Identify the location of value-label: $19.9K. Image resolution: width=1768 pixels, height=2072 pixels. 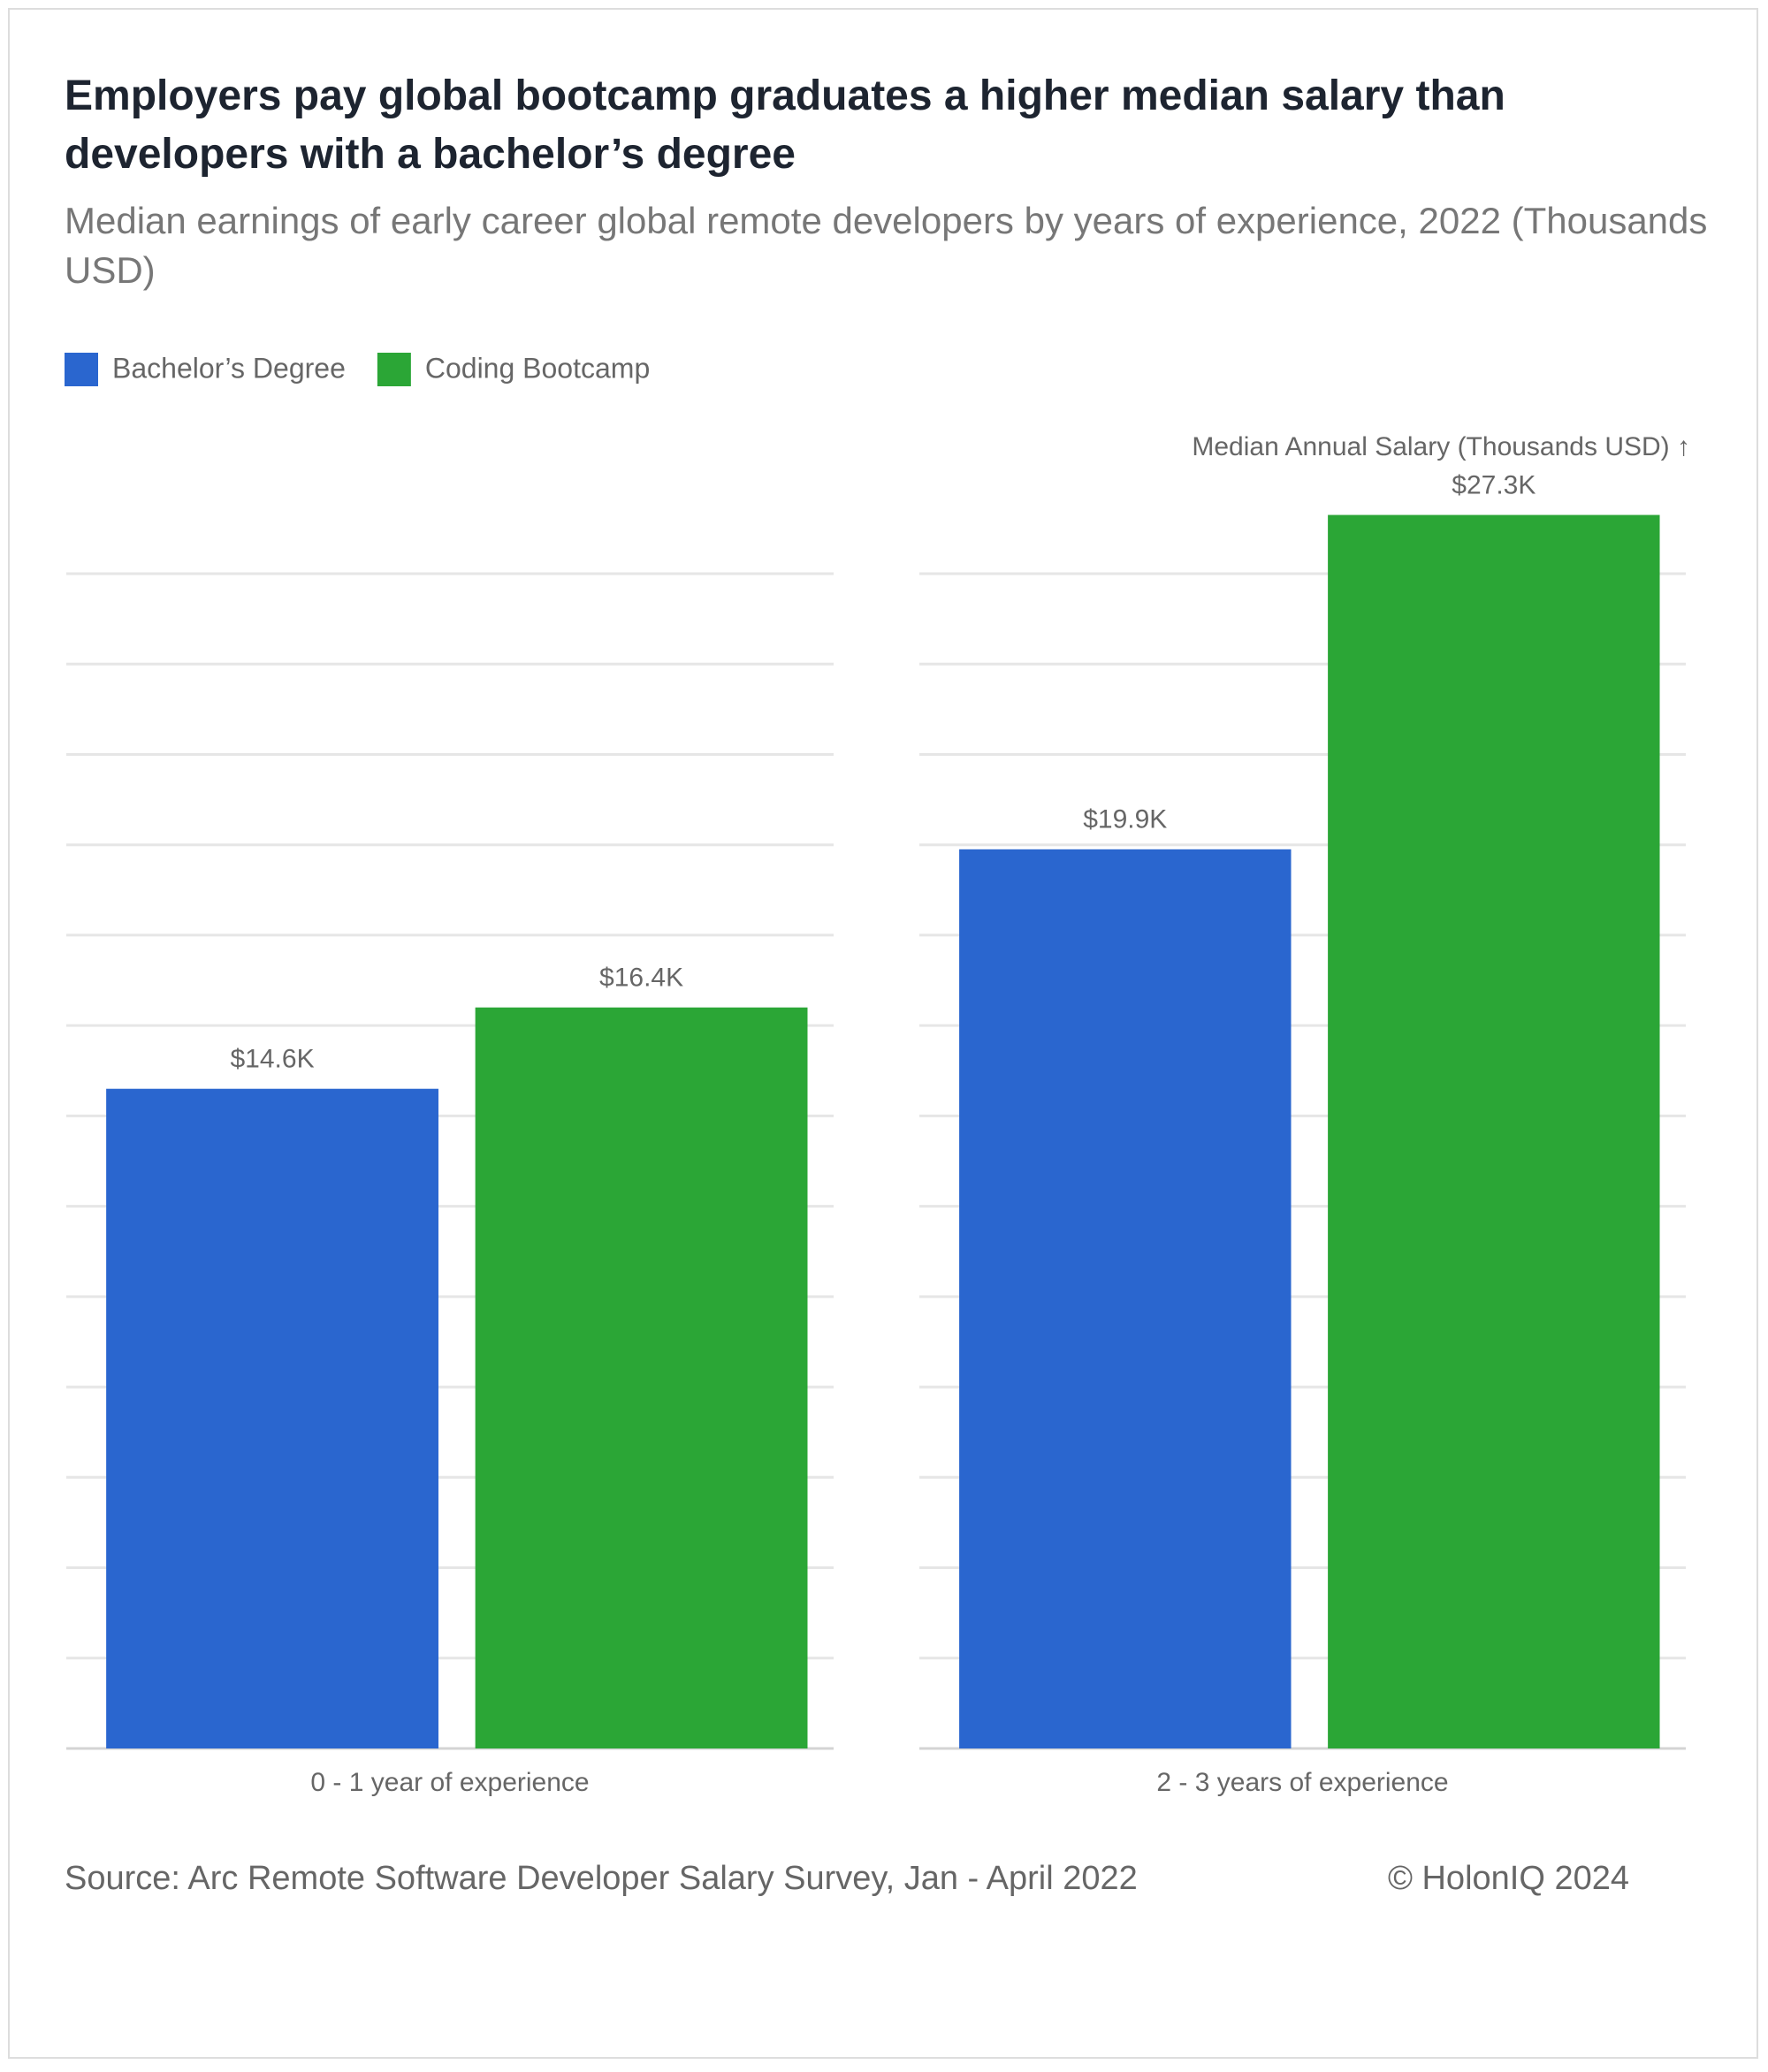
(1125, 819).